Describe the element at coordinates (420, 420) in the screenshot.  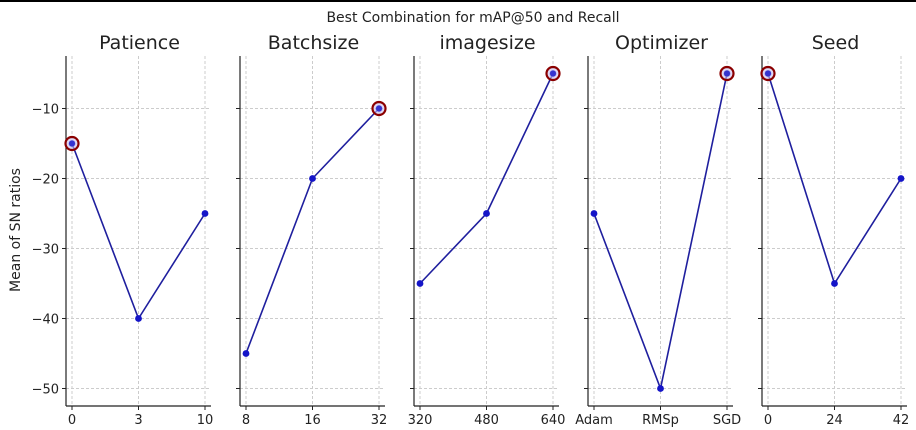
I see `x-tick-label: 320` at that location.